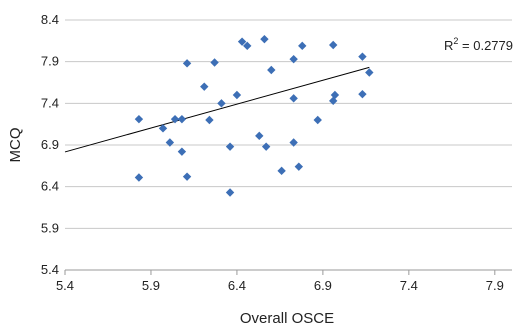  Describe the element at coordinates (50, 19) in the screenshot. I see `y-tick-label: 8.4` at that location.